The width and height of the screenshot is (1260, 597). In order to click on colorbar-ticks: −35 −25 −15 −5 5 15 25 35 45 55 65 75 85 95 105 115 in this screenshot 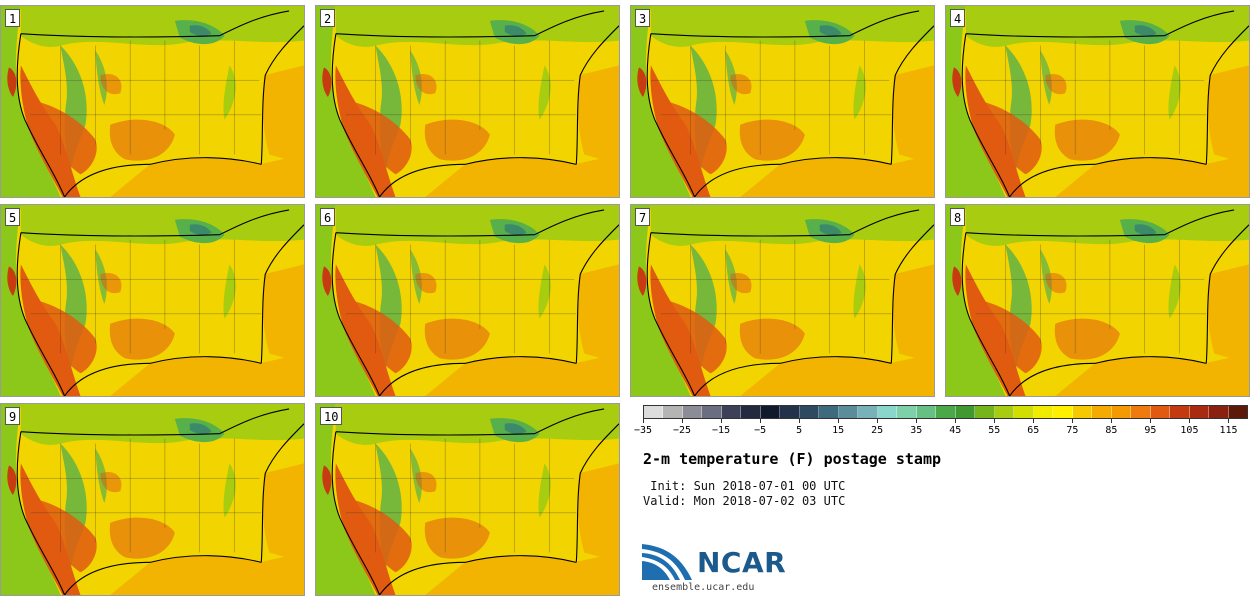, I will do `click(941, 429)`.